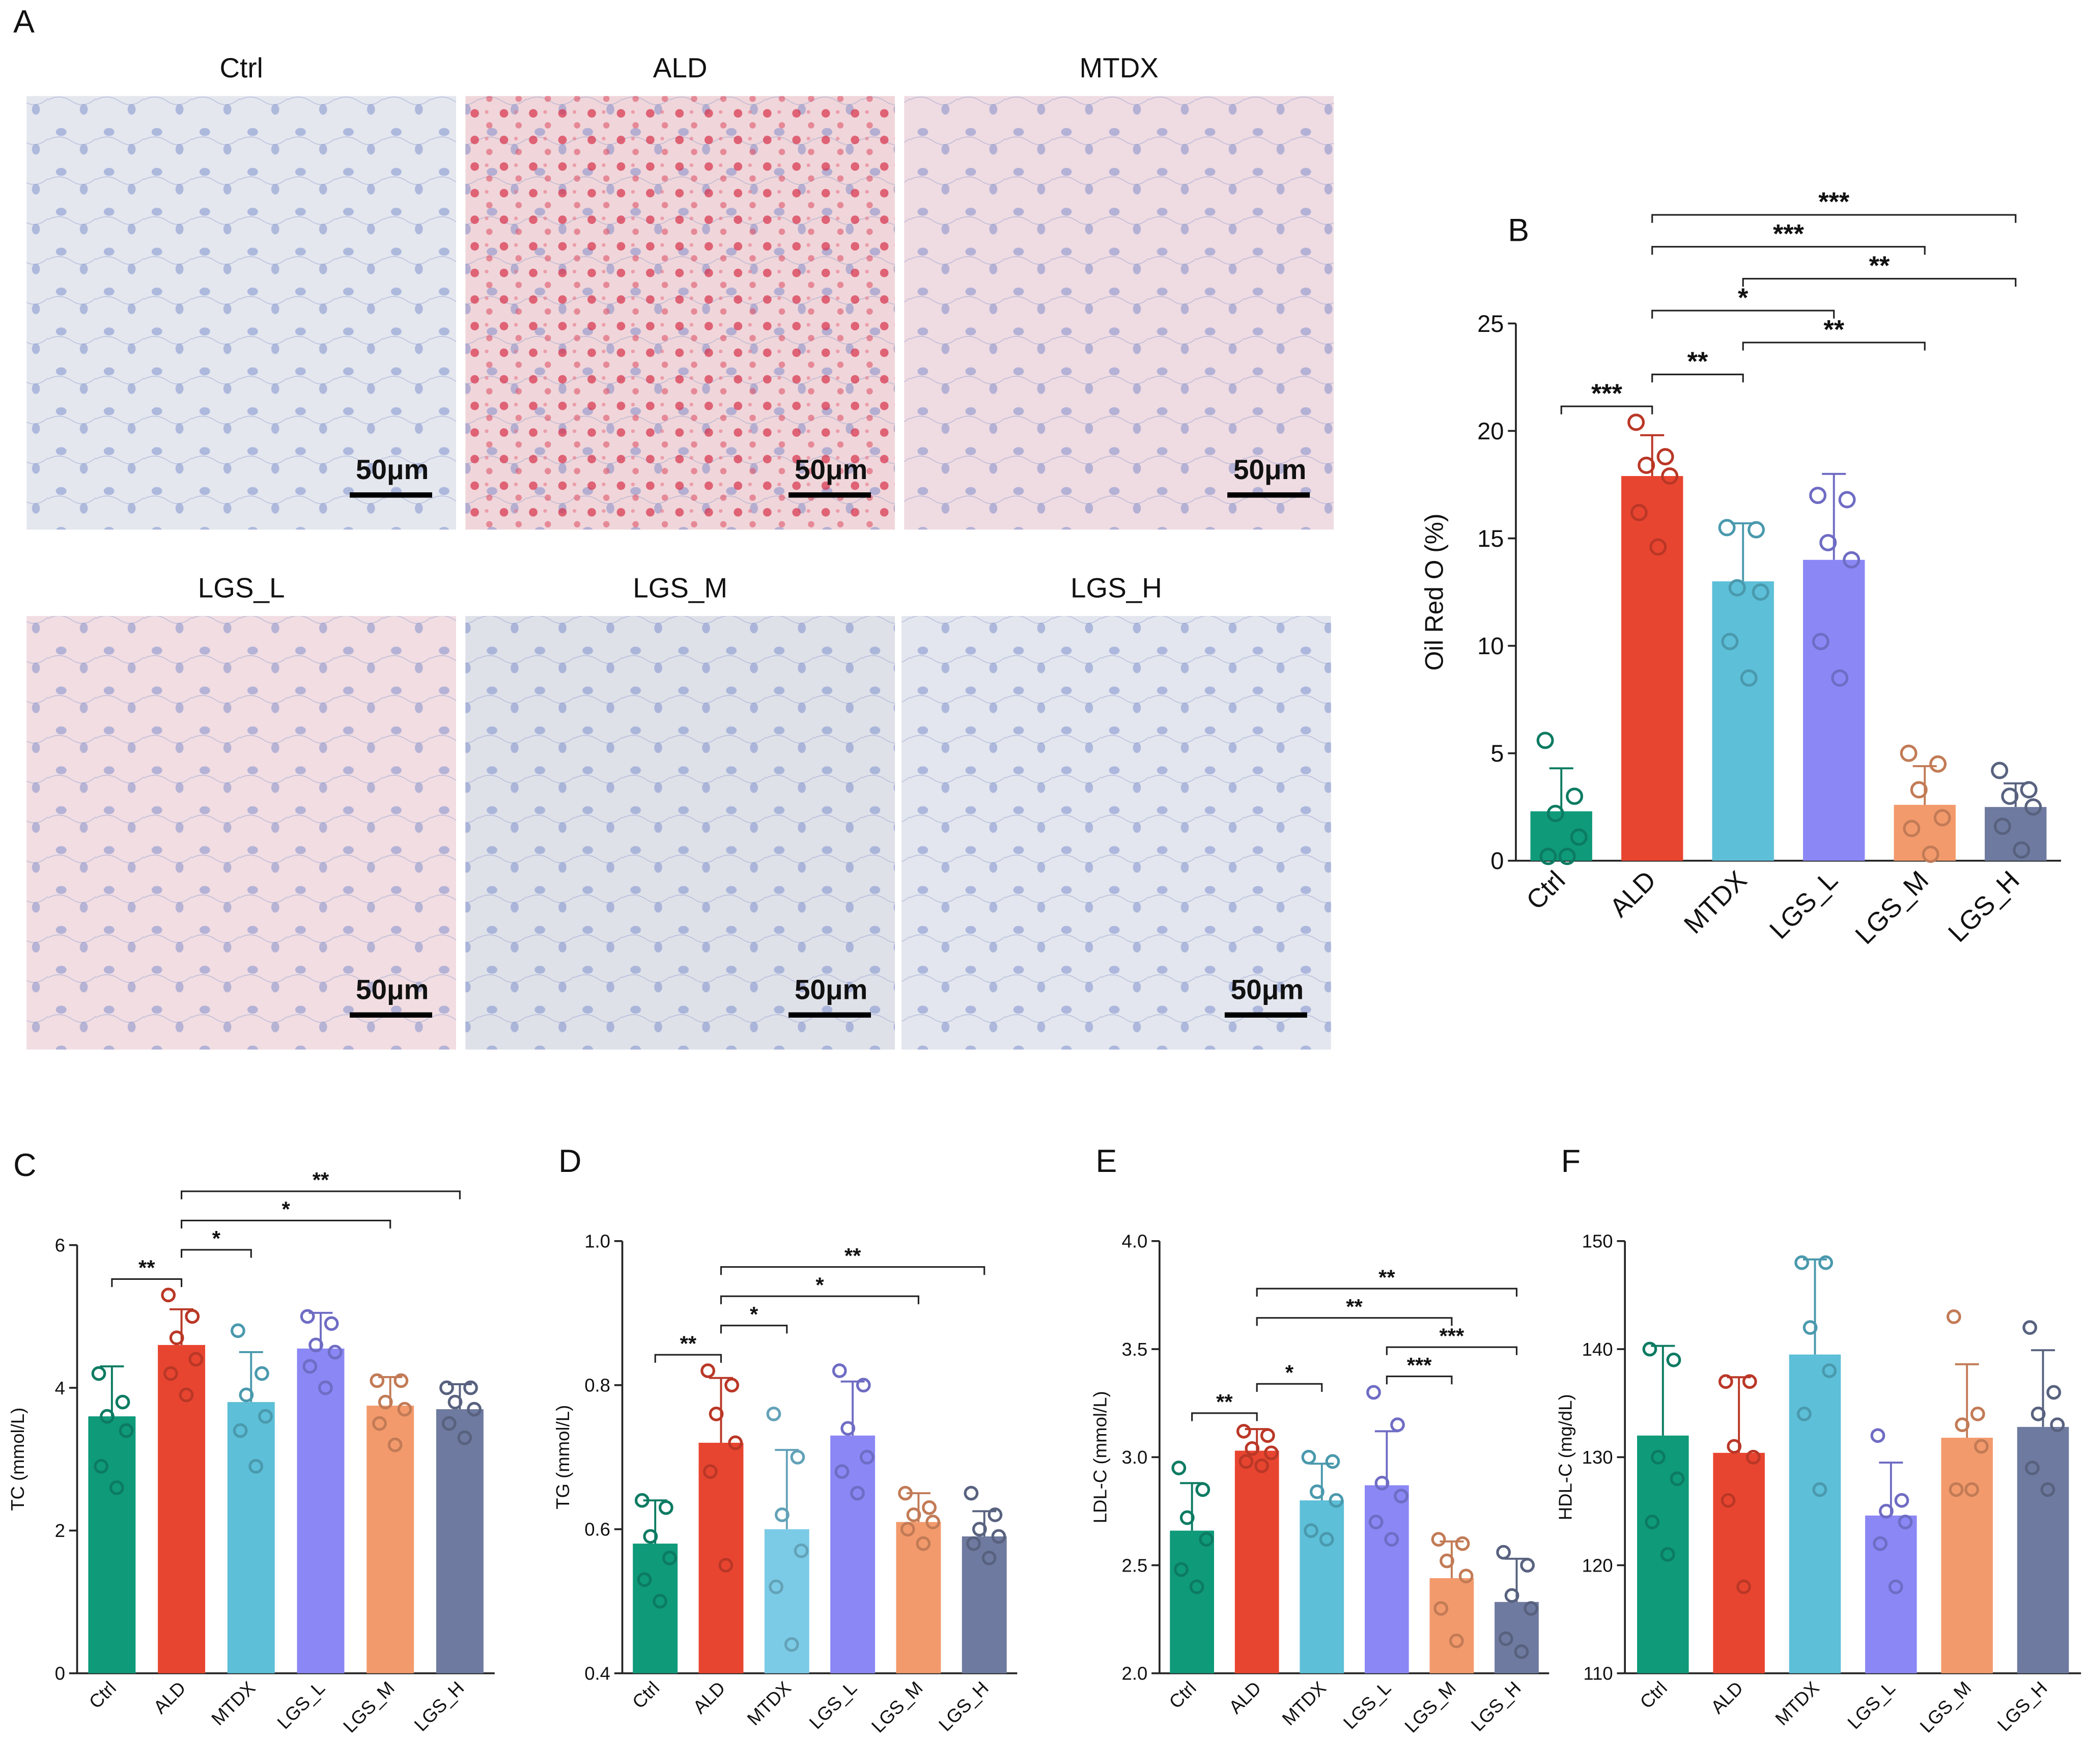  I want to click on x-tick-label: ALD, so click(169, 1697).